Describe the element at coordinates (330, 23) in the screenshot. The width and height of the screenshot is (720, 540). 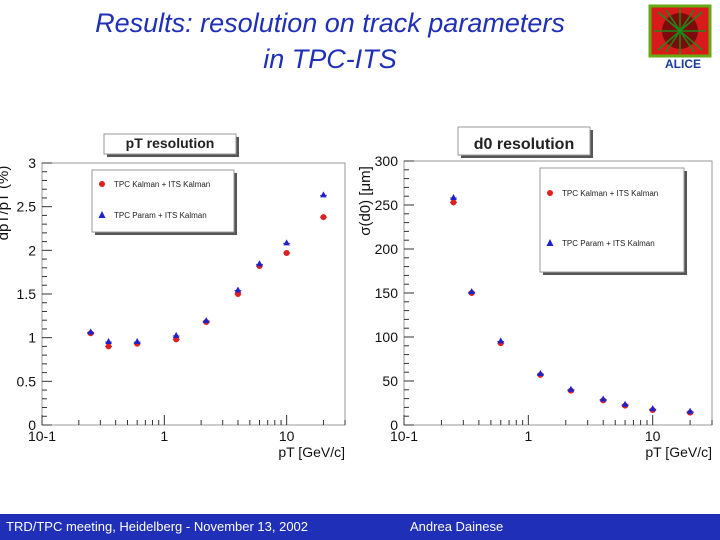
I see `slide-title-line-1: Results: resolution on track parameters` at that location.